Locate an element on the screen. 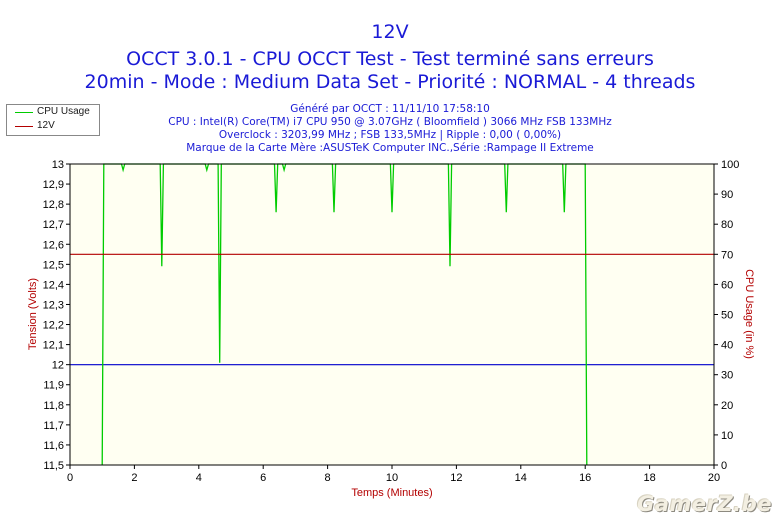 The height and width of the screenshot is (520, 780). y2-tick-label: 0 is located at coordinates (724, 466).